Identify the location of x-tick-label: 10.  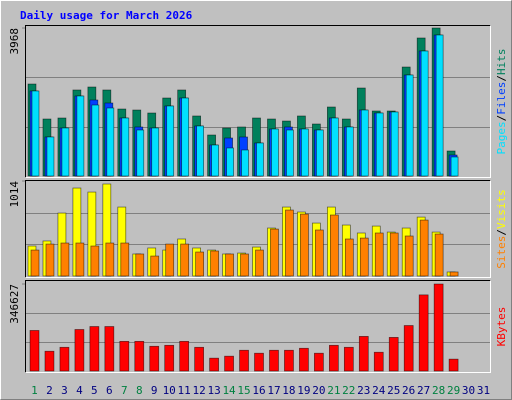
(169, 390).